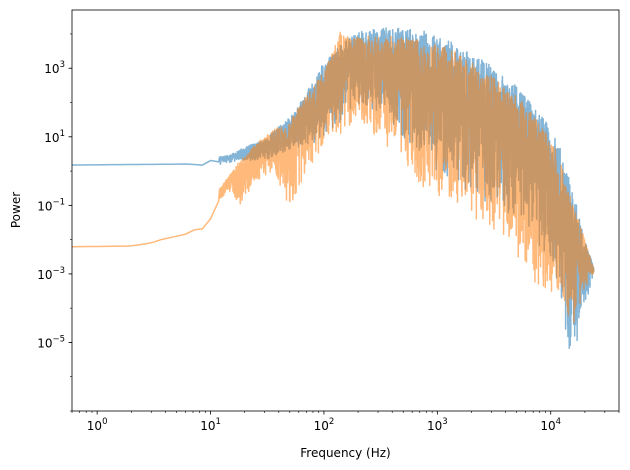 The image size is (630, 470). What do you see at coordinates (345, 422) in the screenshot?
I see `x-axis: 10⁰ 10¹ 10² 10³ 10⁴` at bounding box center [345, 422].